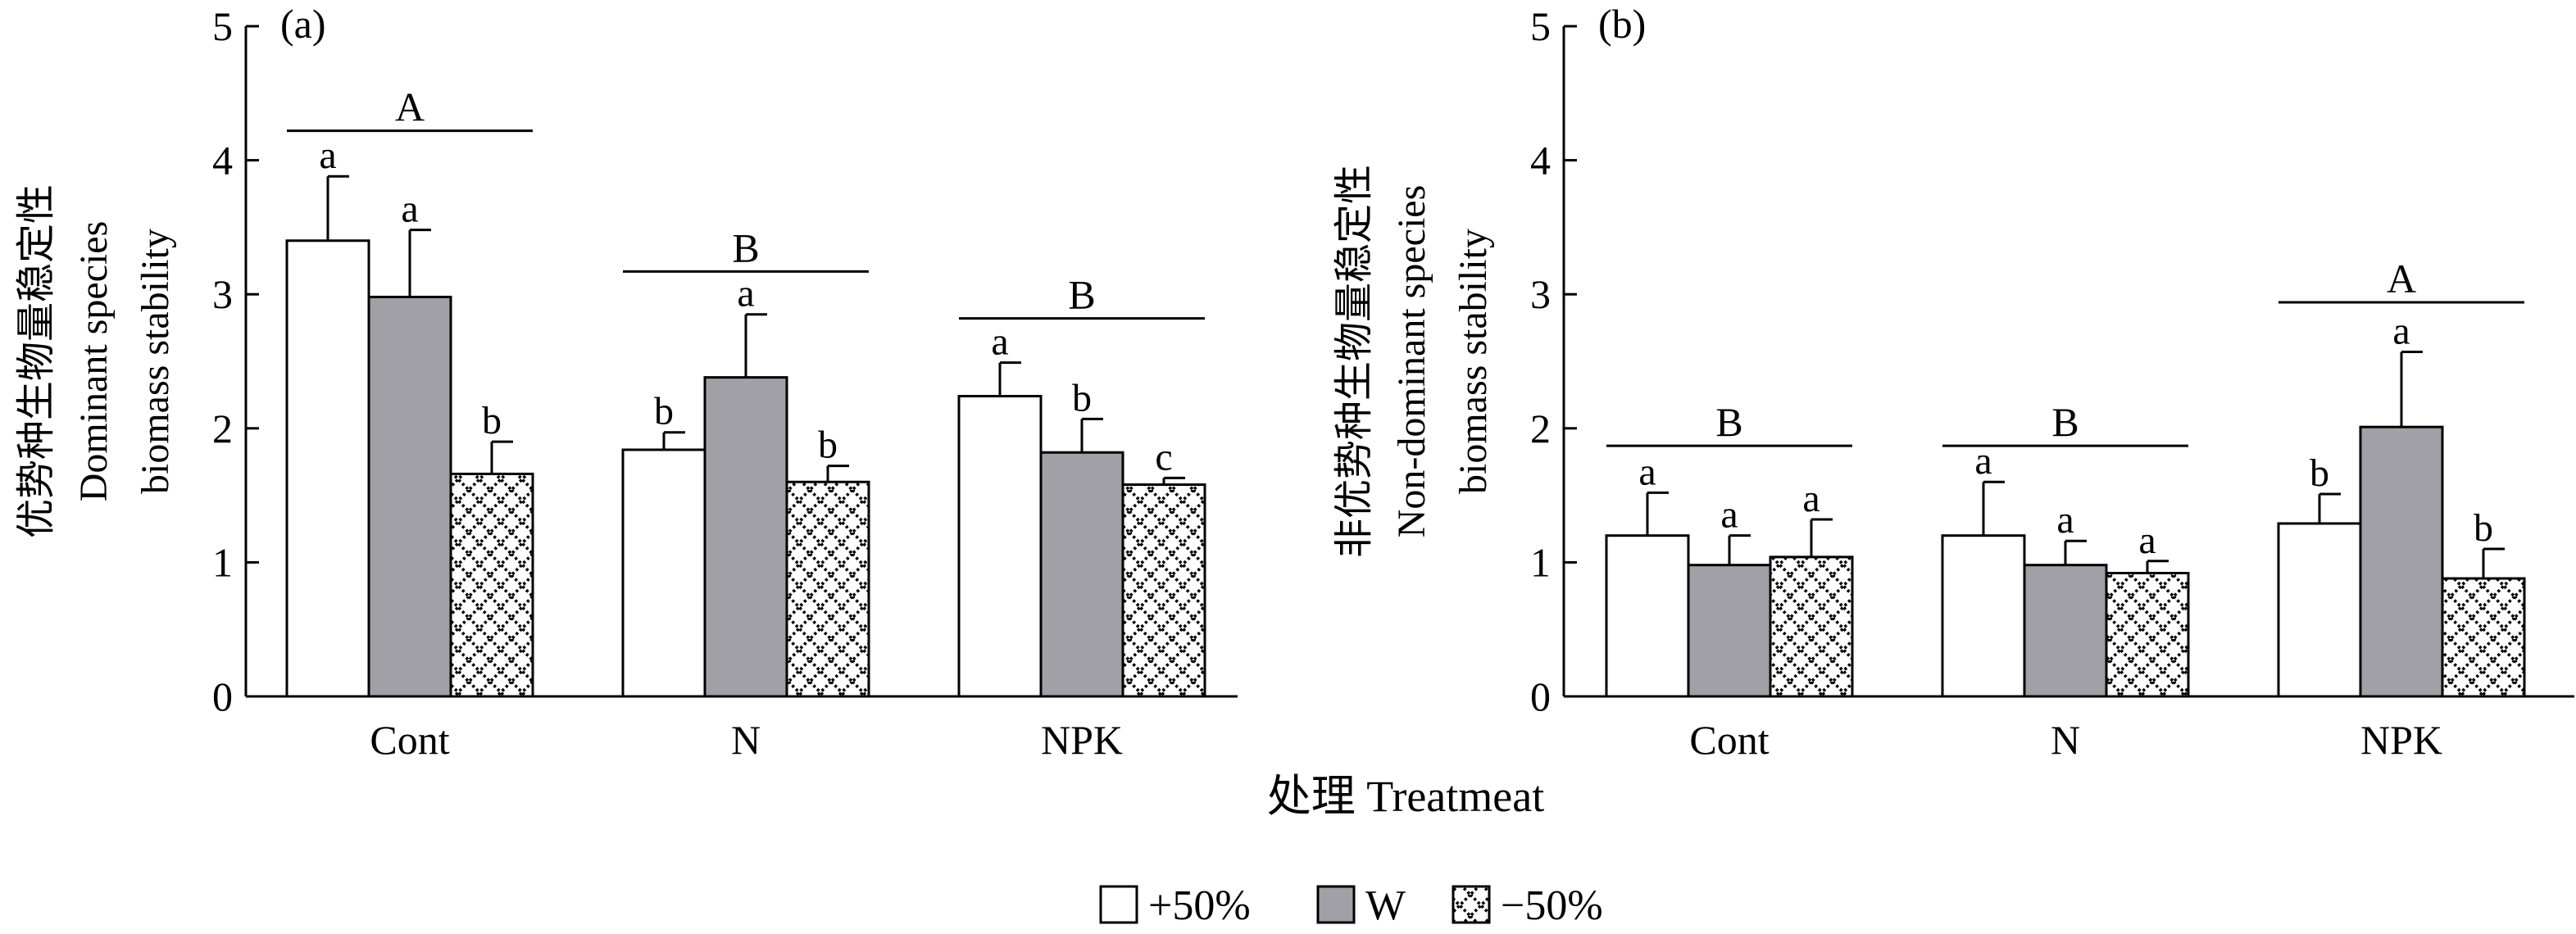  I want to click on y-axis-label-en-line1: Non-dominant species, so click(1411, 362).